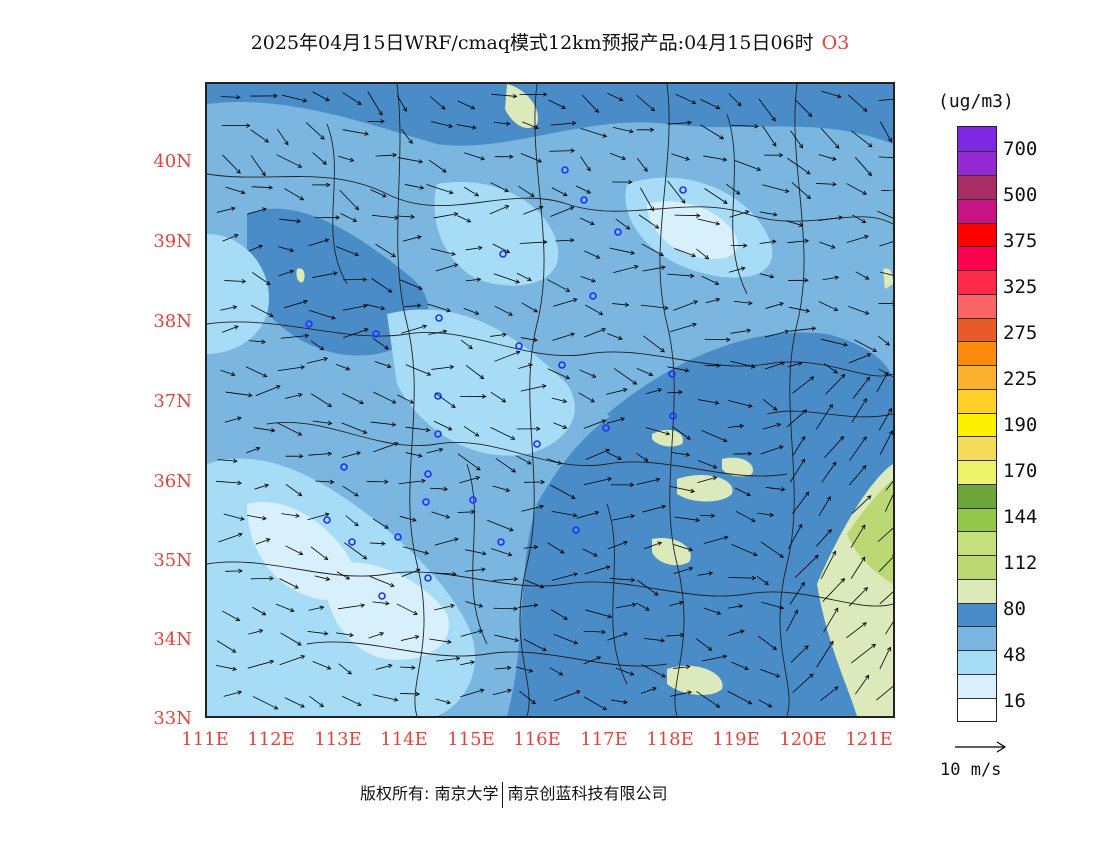 The width and height of the screenshot is (1100, 850). Describe the element at coordinates (869, 739) in the screenshot. I see `lon-tick-label: 121E` at that location.